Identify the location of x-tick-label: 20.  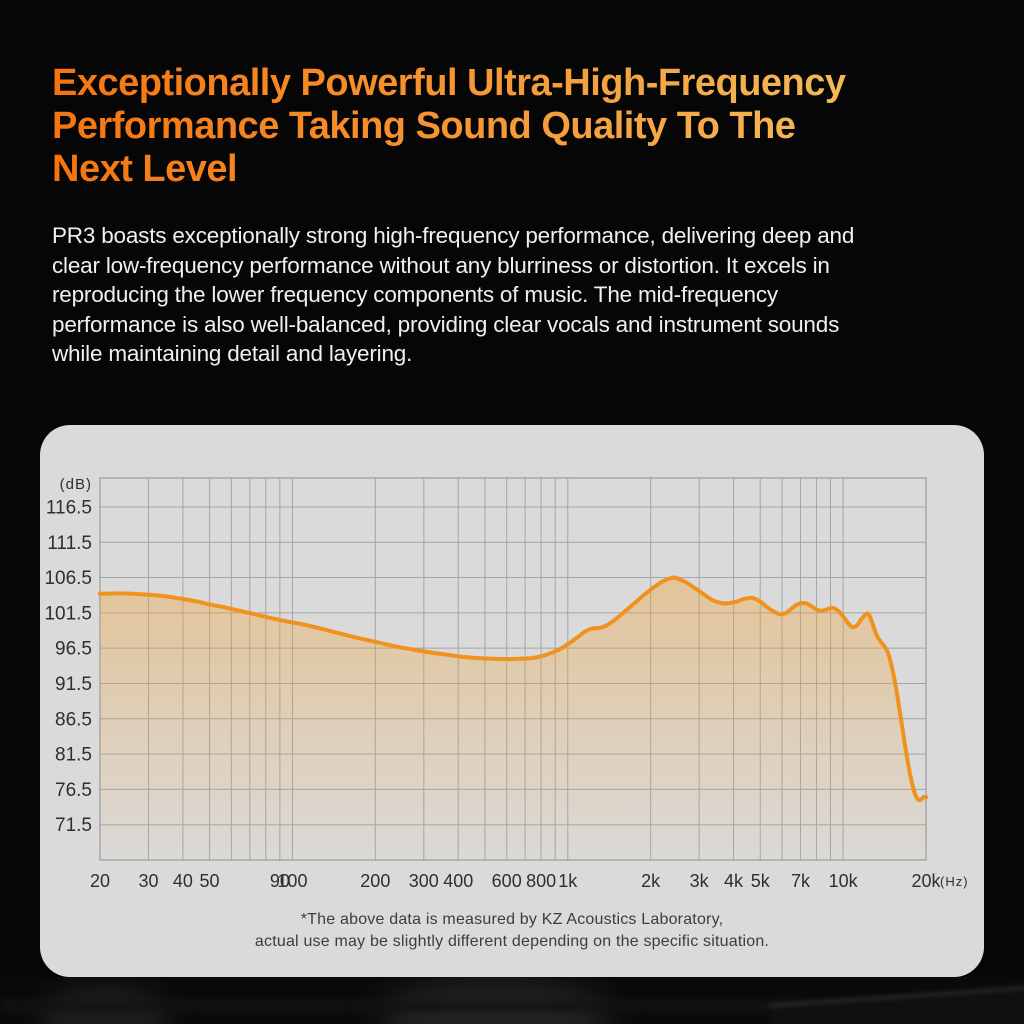
(100, 881).